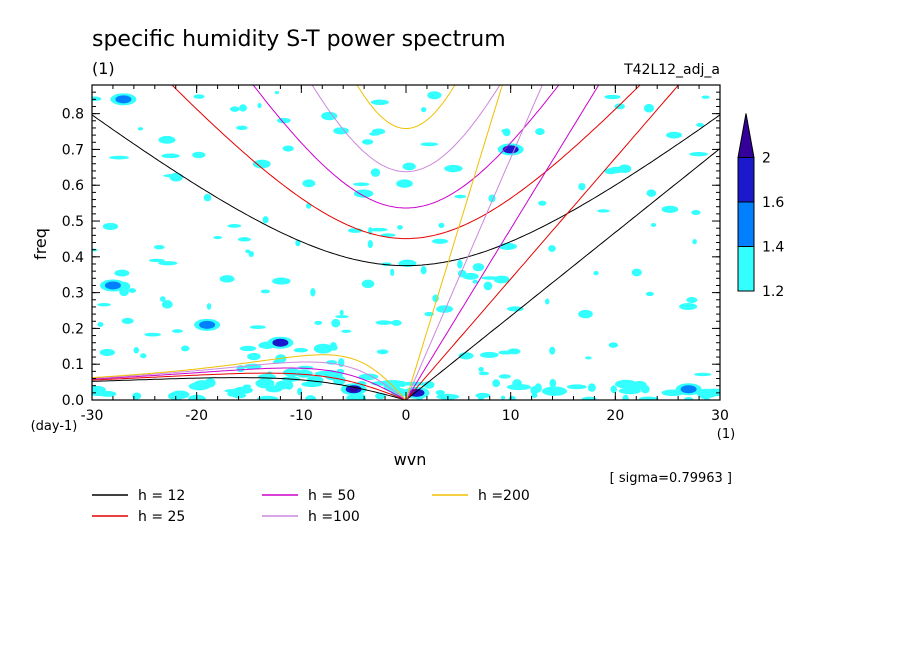  Describe the element at coordinates (410, 459) in the screenshot. I see `x-axis-label: wvn` at that location.